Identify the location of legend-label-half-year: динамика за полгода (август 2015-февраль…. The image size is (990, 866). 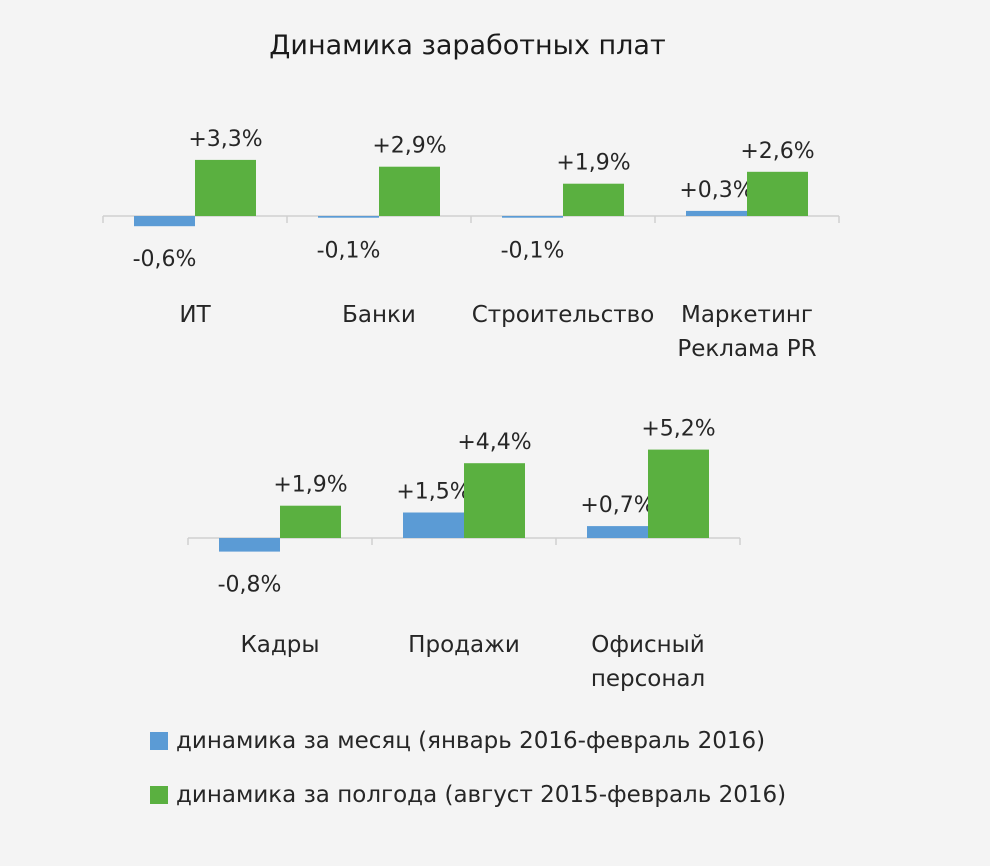
(481, 795).